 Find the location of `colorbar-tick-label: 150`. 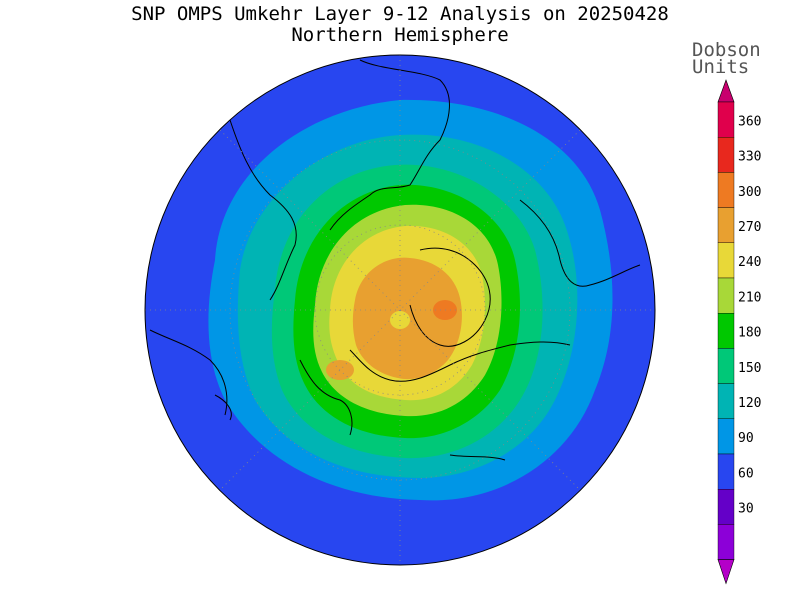

colorbar-tick-label: 150 is located at coordinates (749, 368).